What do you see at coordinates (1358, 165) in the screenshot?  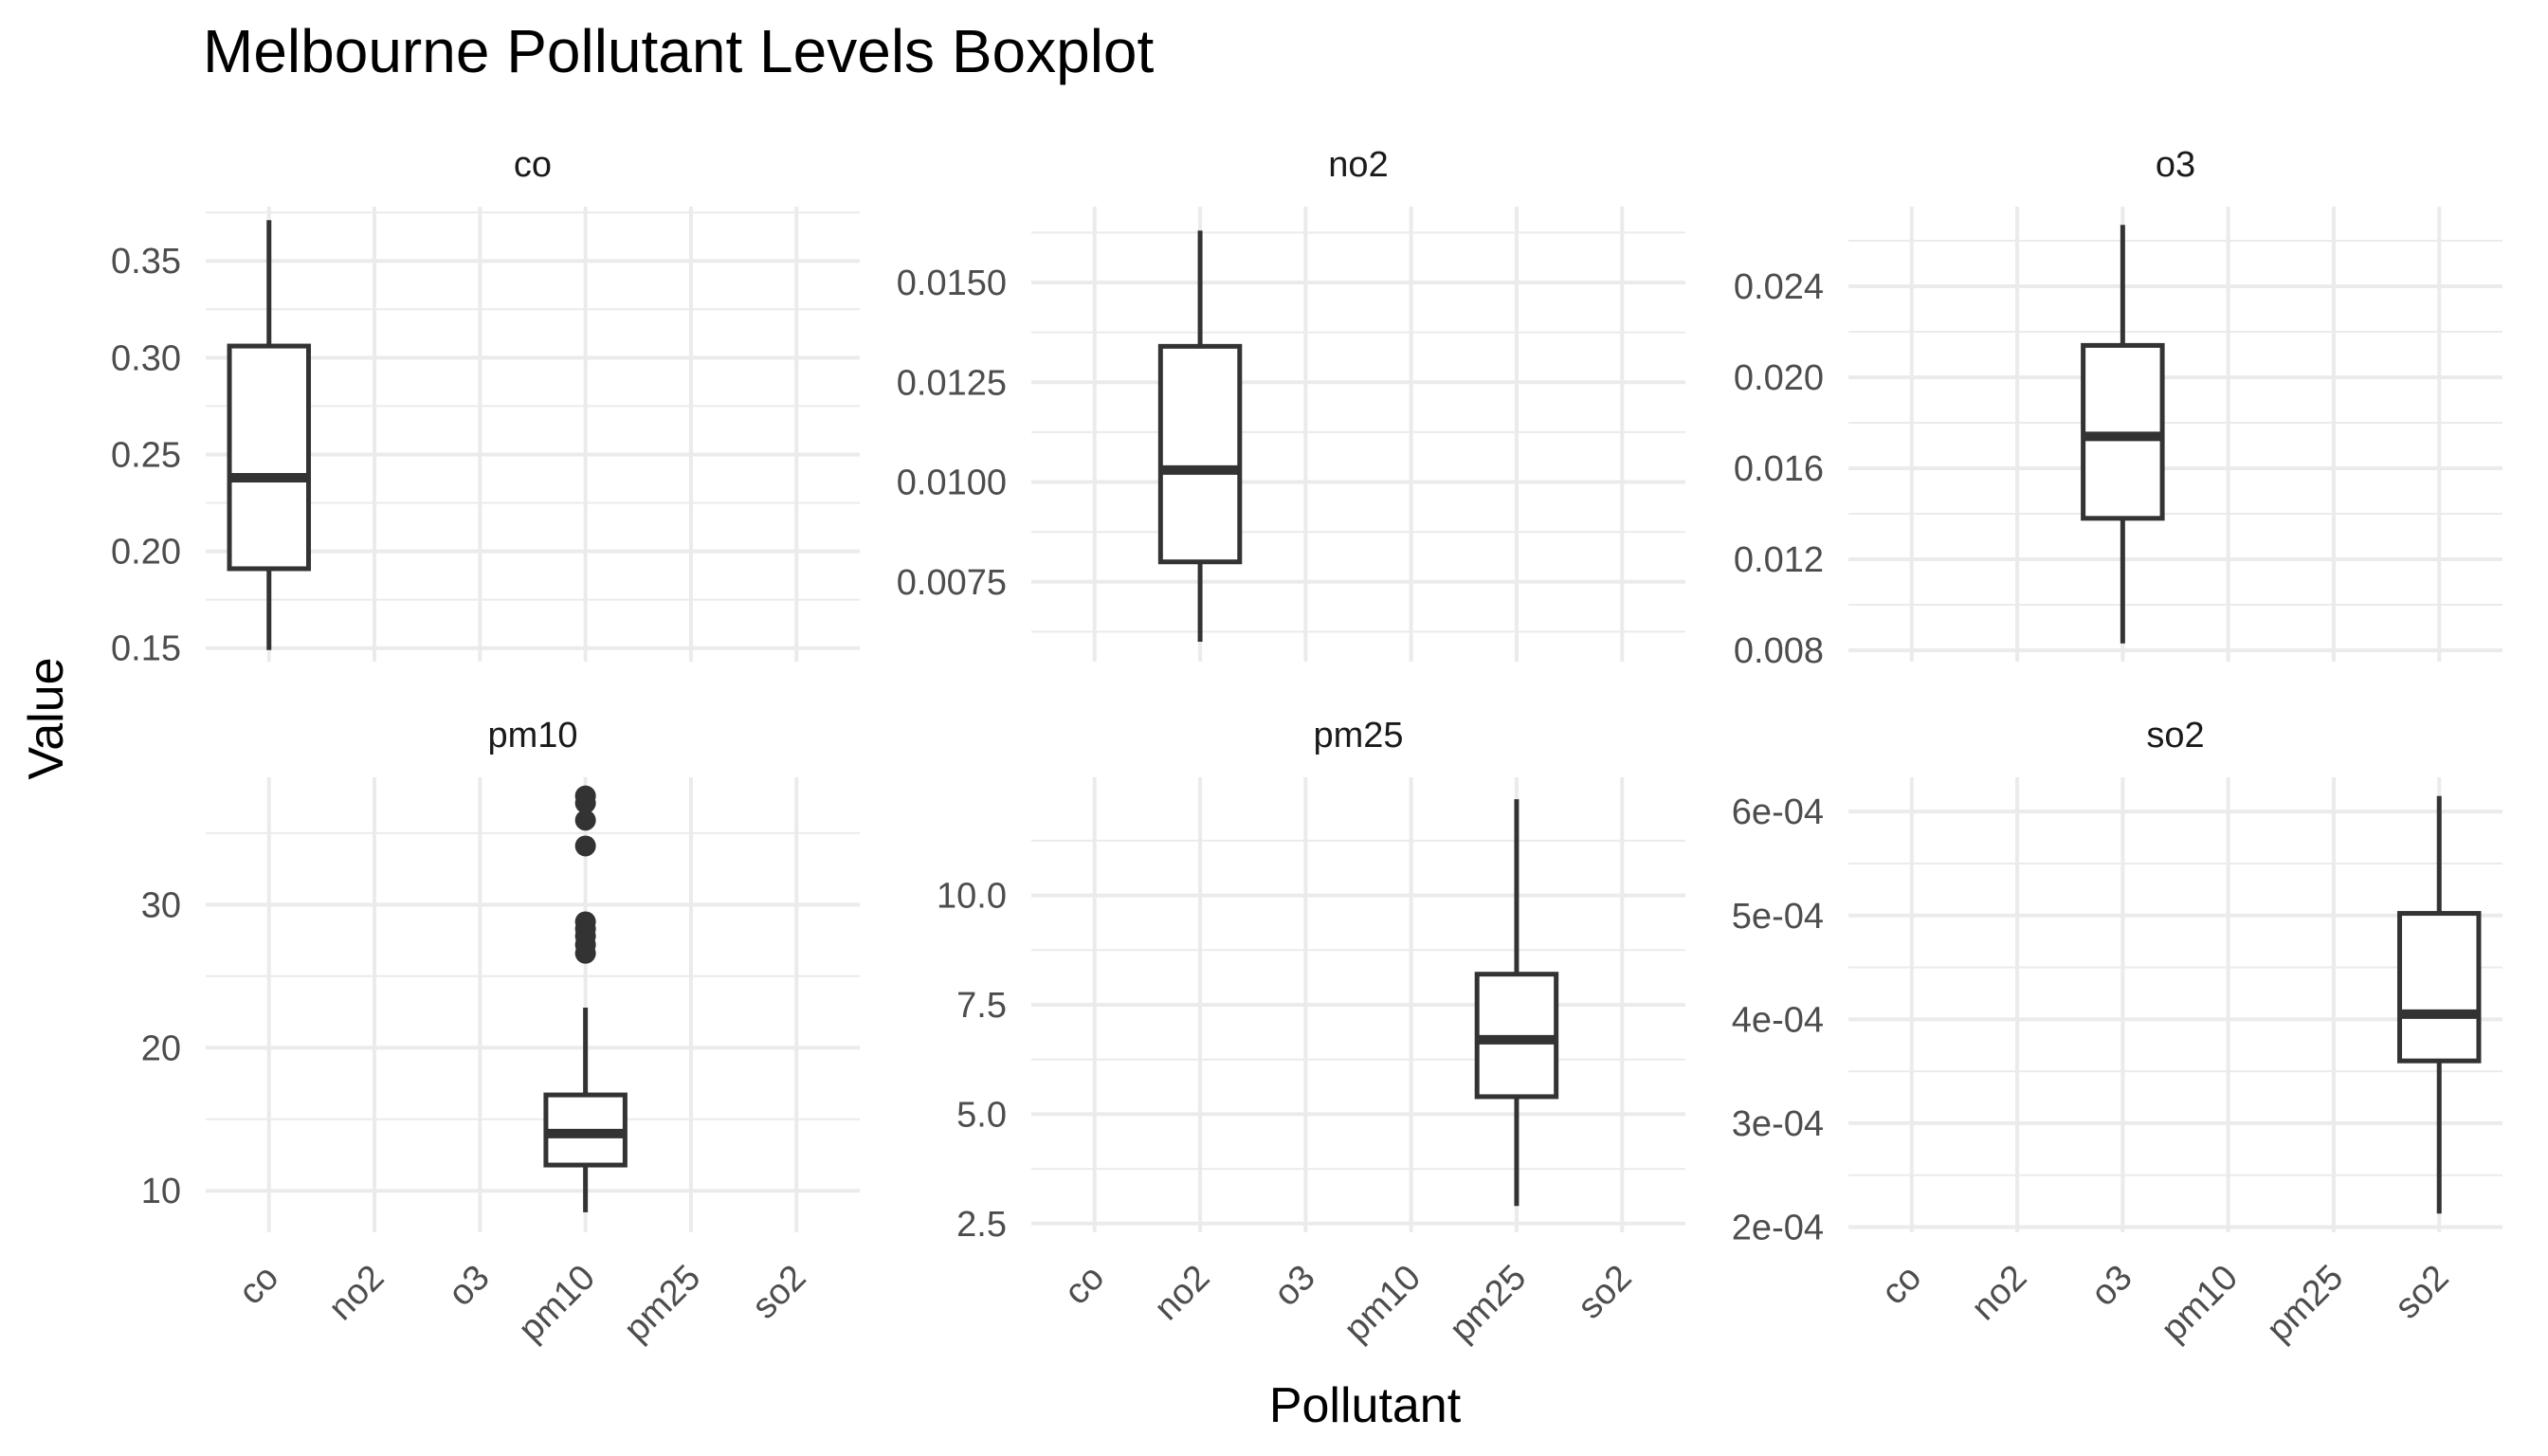 I see `facet-strip-label: no2` at bounding box center [1358, 165].